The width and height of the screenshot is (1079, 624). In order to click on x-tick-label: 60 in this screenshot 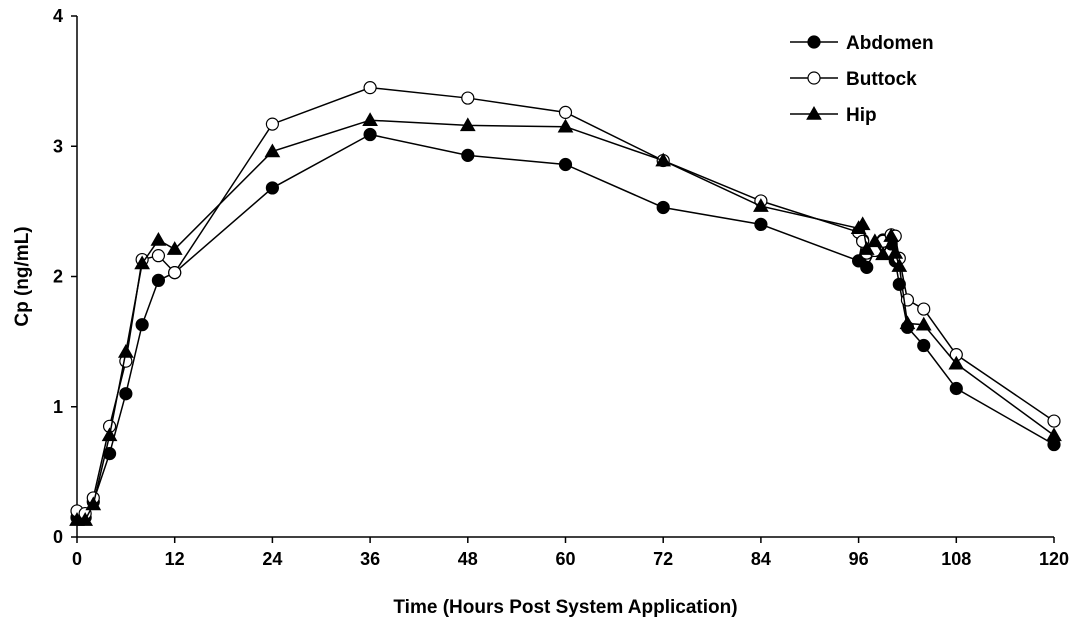, I will do `click(565, 559)`.